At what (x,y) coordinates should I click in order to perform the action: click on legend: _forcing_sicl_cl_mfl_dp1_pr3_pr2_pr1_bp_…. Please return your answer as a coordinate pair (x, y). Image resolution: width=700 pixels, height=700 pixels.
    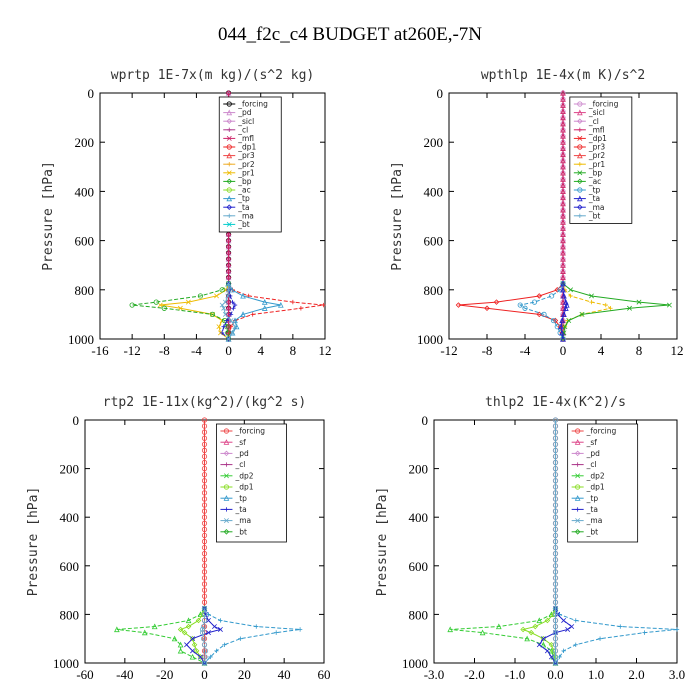
    Looking at the image, I should click on (601, 160).